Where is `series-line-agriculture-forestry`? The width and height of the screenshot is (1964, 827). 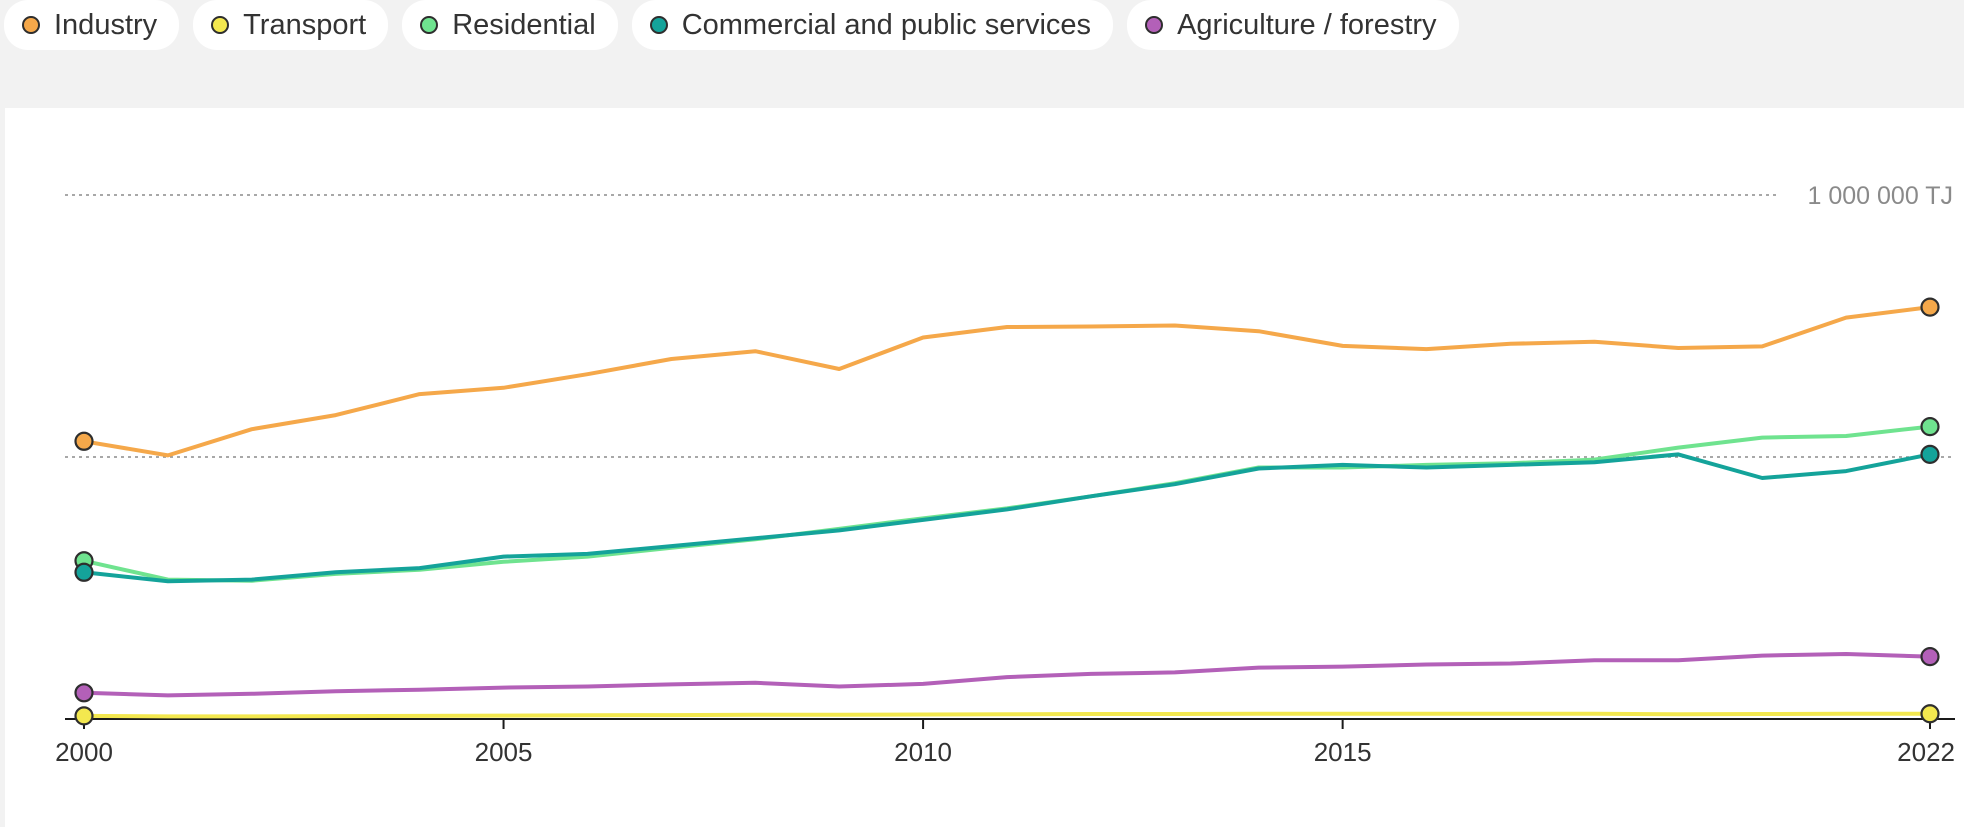 series-line-agriculture-forestry is located at coordinates (1007, 675).